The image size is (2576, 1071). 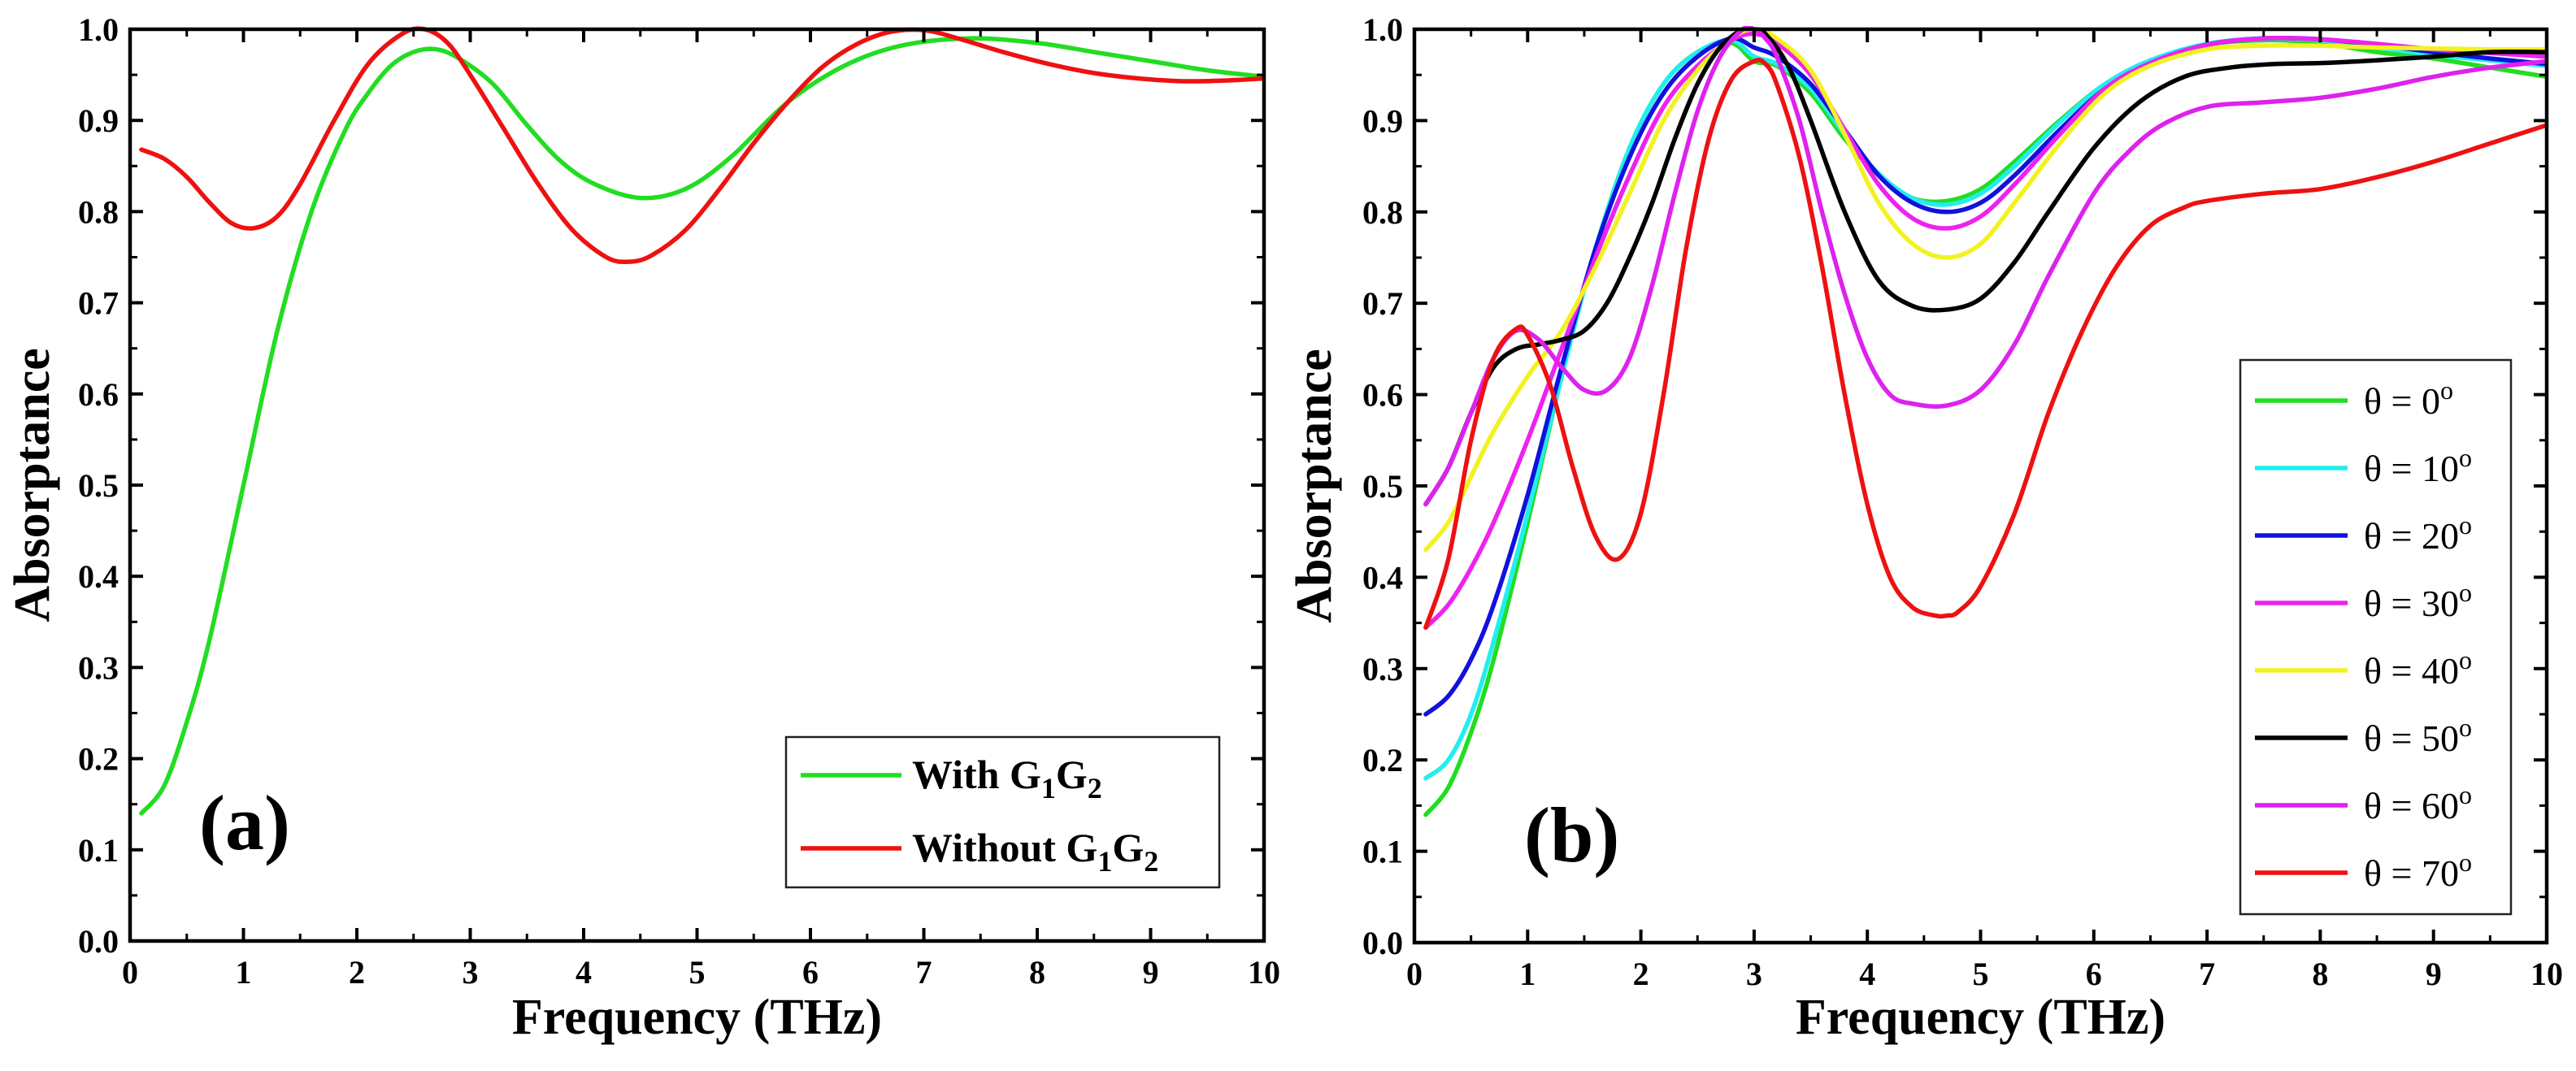 What do you see at coordinates (2408, 399) in the screenshot?
I see `legend-entry: θ = 0o` at bounding box center [2408, 399].